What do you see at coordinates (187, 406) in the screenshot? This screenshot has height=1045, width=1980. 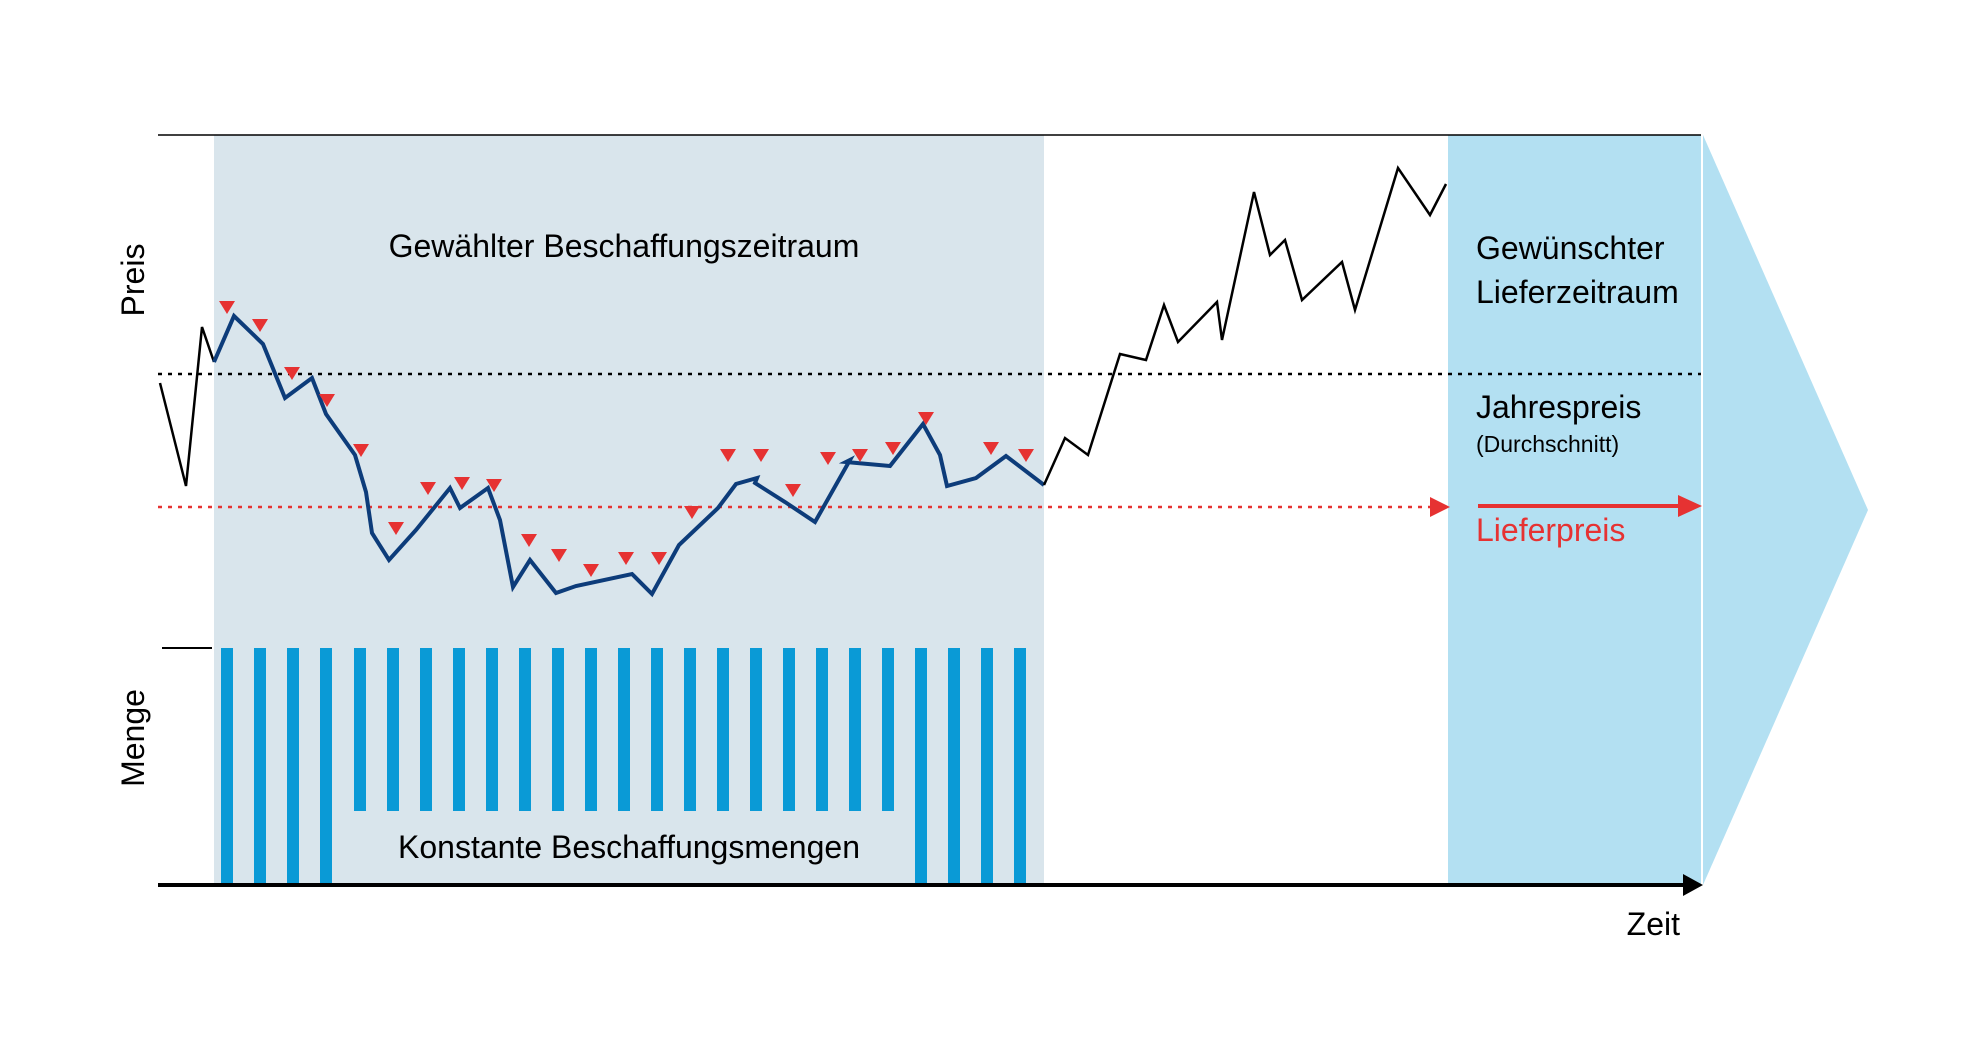 I see `price-line-pre` at bounding box center [187, 406].